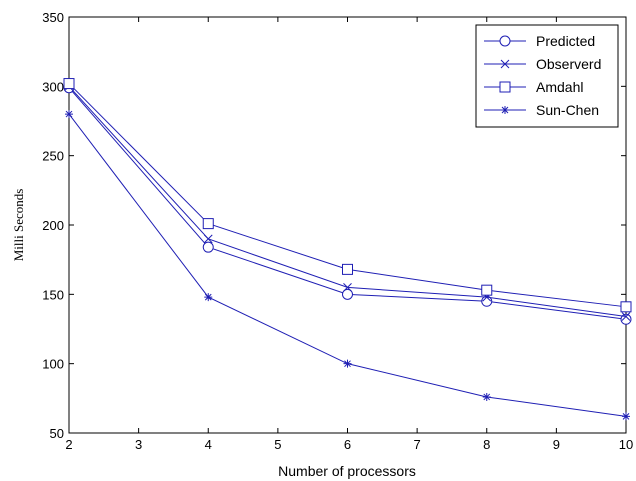 The height and width of the screenshot is (481, 636). What do you see at coordinates (565, 41) in the screenshot?
I see `legend-label: Predicted` at bounding box center [565, 41].